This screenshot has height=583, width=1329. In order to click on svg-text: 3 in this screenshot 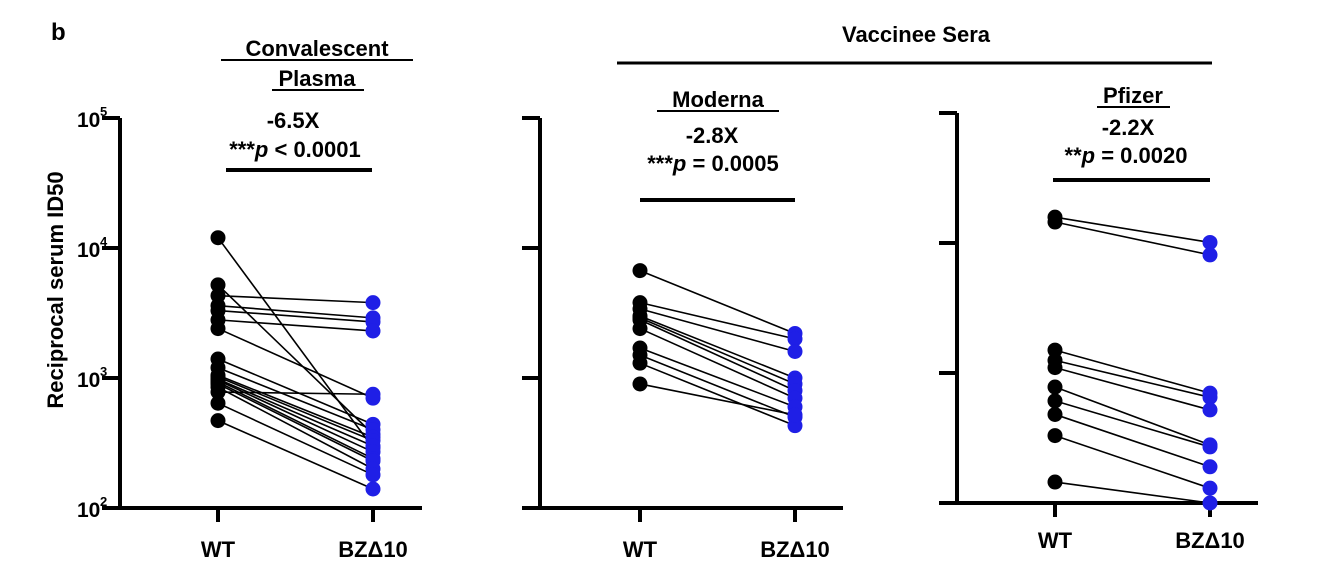, I will do `click(103, 371)`.